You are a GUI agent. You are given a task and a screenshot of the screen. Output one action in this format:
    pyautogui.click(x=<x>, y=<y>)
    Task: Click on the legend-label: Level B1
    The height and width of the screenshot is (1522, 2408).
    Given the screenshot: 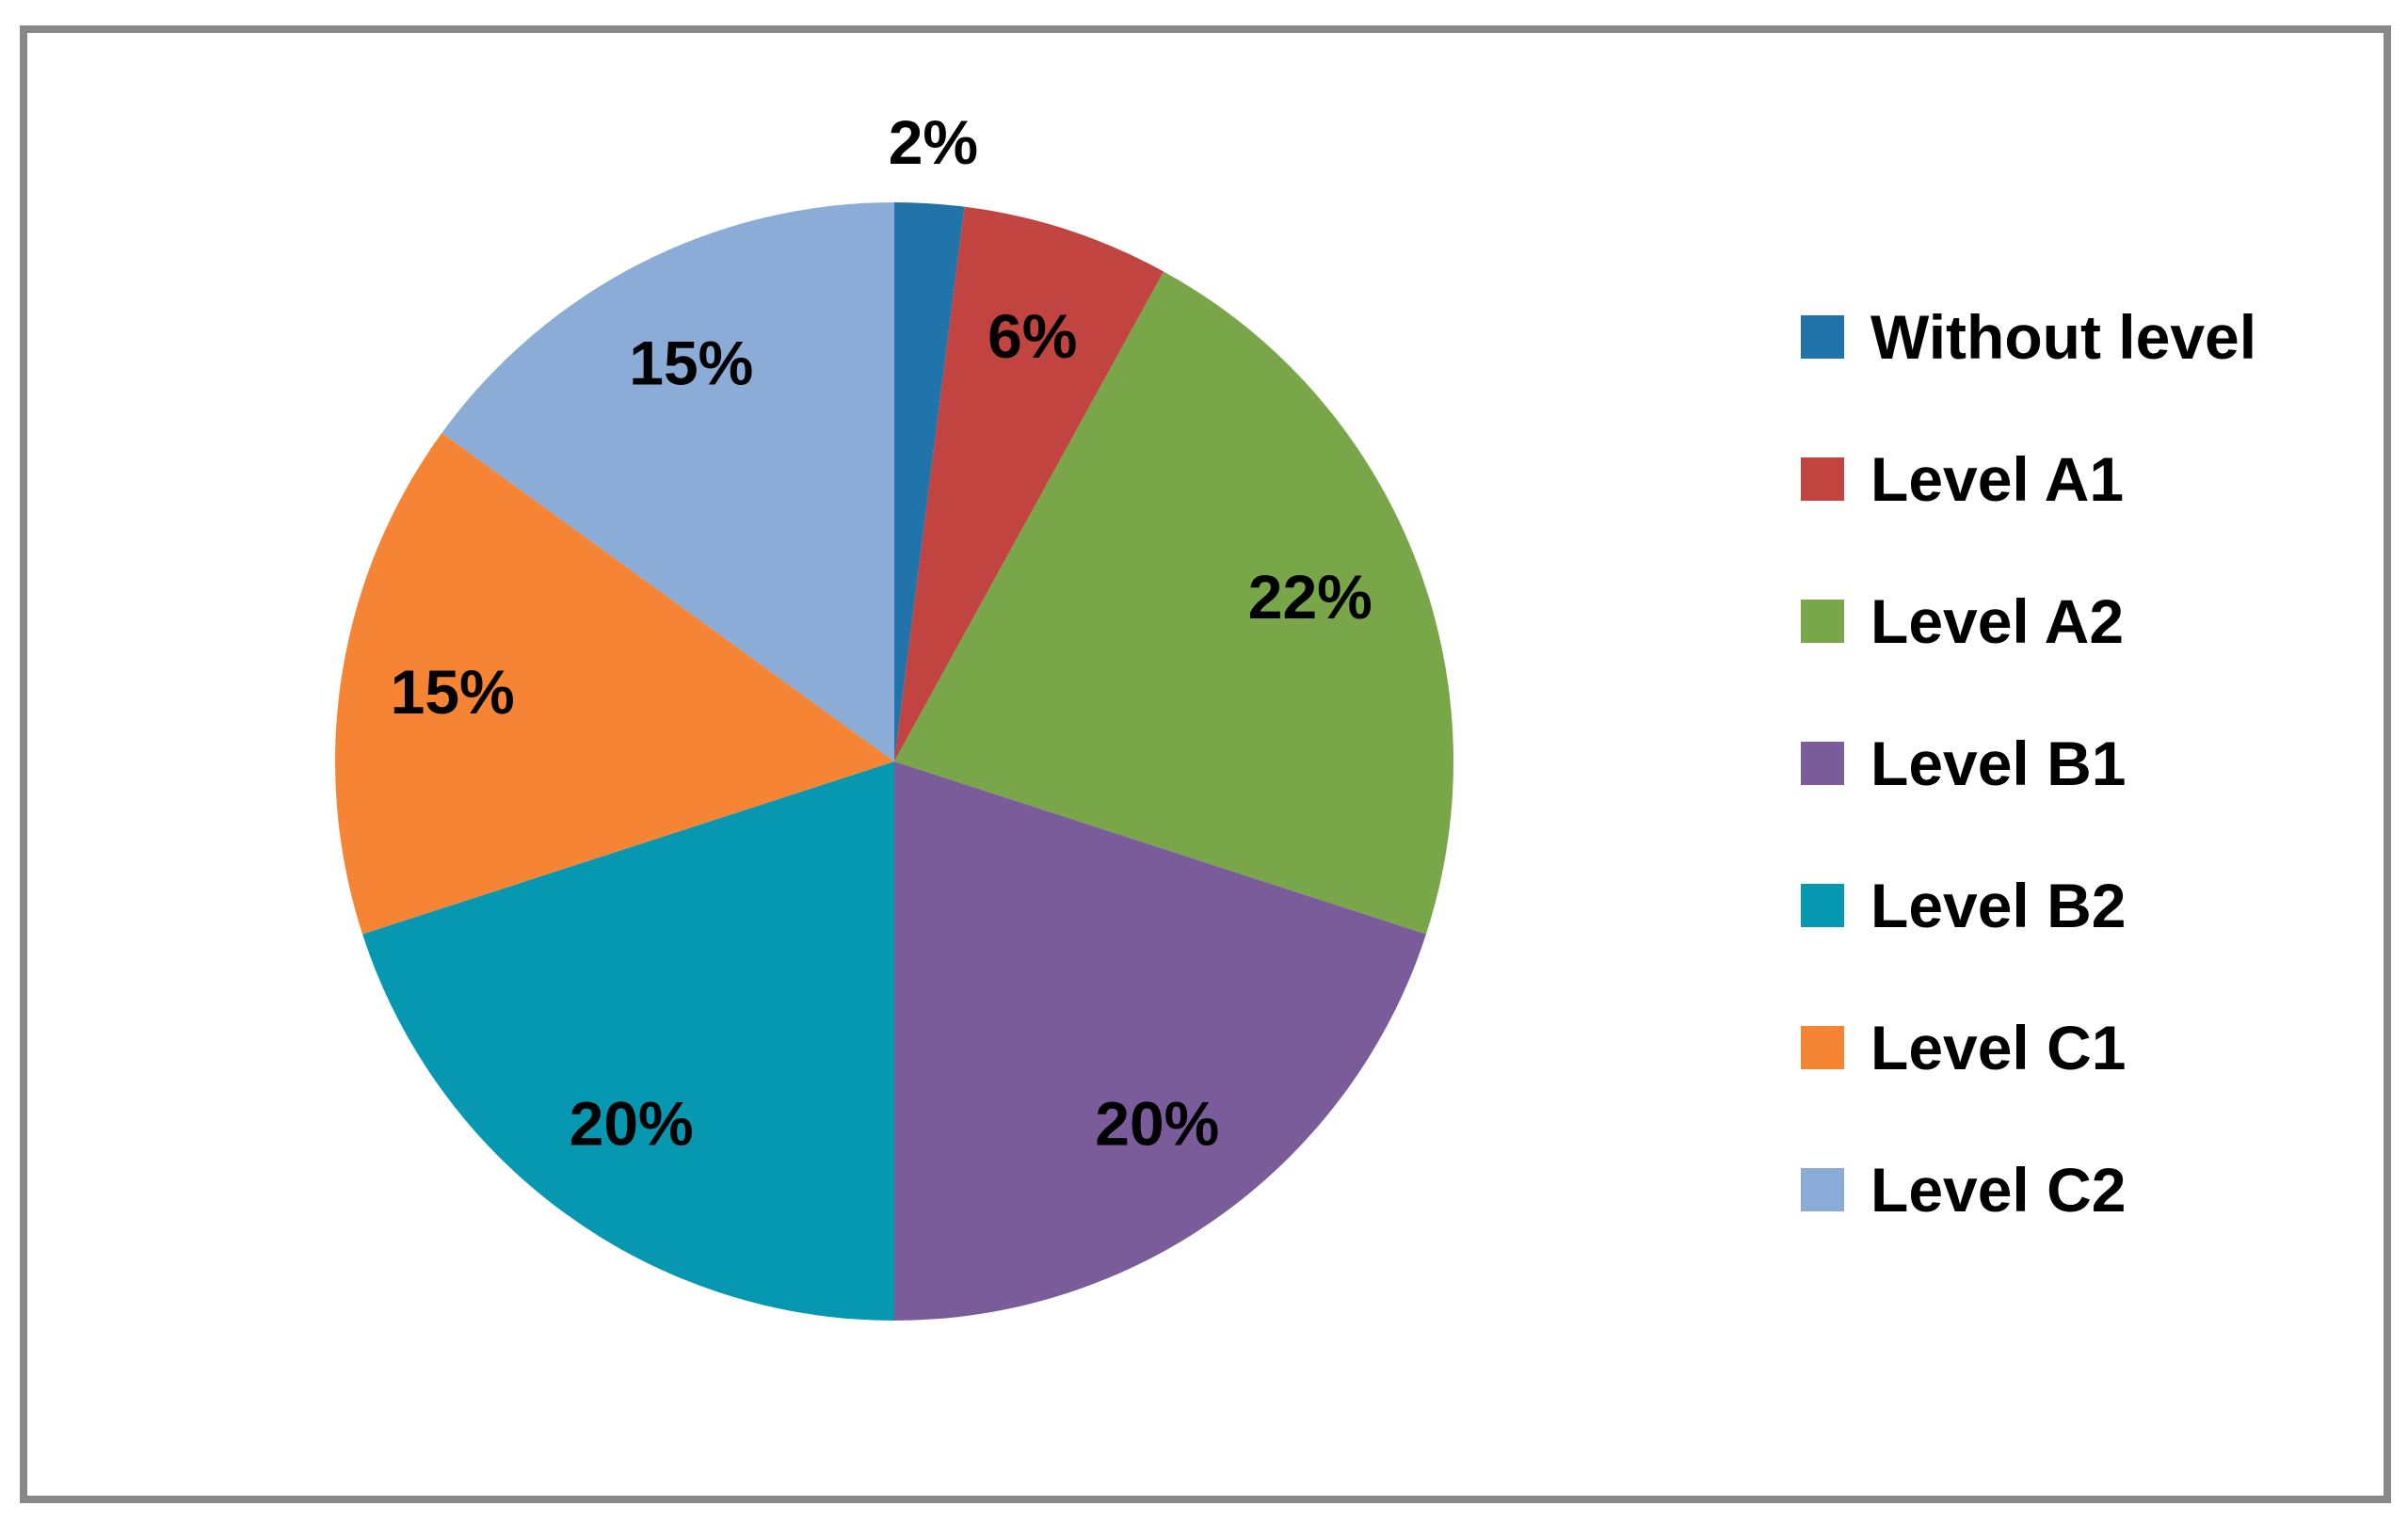 What is the action you would take?
    pyautogui.click(x=1999, y=763)
    